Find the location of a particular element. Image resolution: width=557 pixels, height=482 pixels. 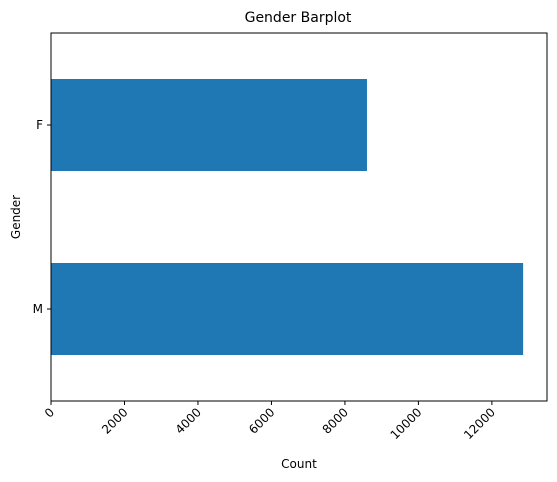

chart-title: Gender Barplot is located at coordinates (298, 18).